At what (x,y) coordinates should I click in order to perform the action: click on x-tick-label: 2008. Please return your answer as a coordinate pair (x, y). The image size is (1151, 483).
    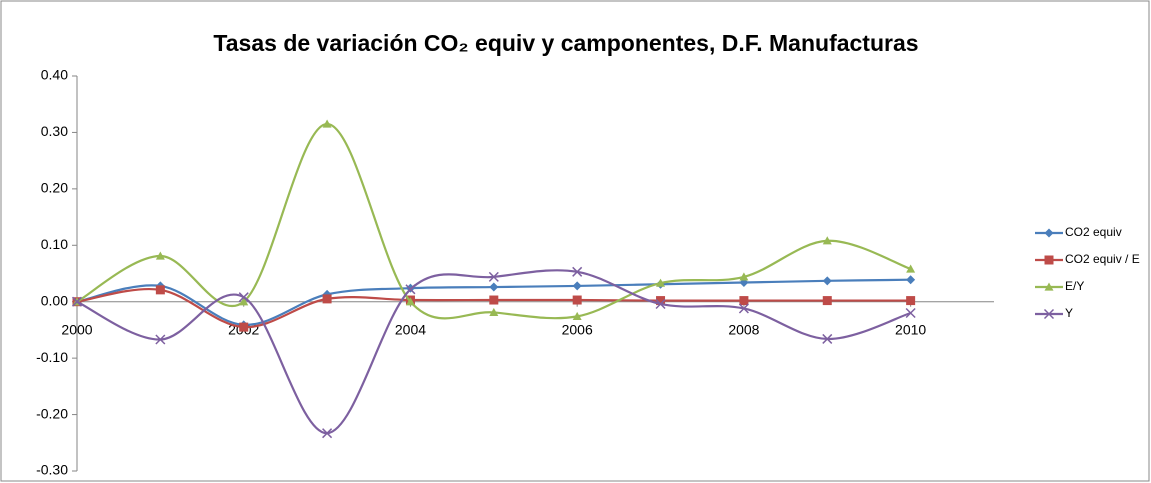
    Looking at the image, I should click on (743, 329).